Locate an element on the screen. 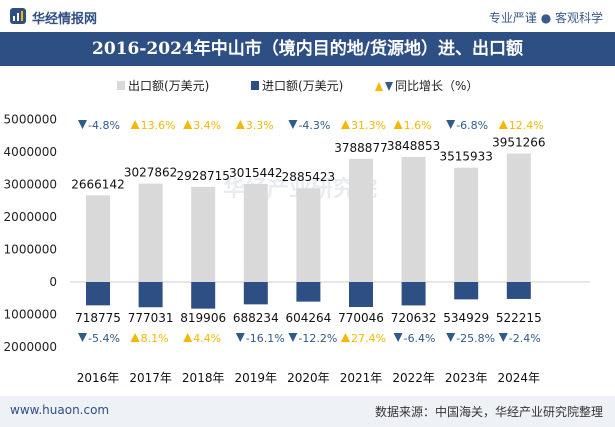  import-value-label: 819906 is located at coordinates (203, 318).